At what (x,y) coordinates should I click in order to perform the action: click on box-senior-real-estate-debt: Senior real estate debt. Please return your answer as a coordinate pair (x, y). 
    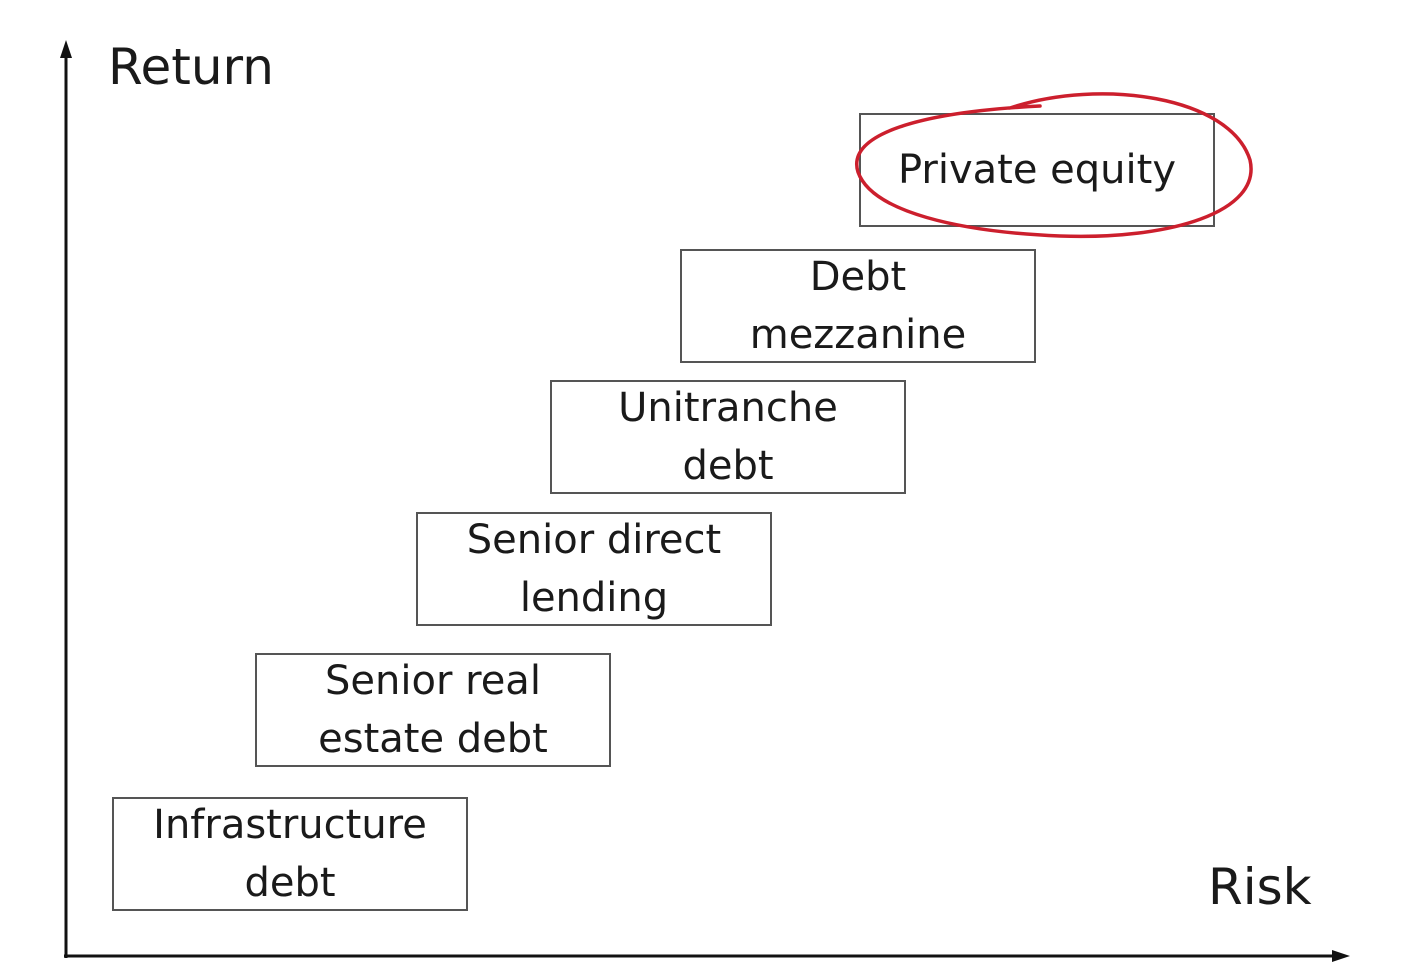
    Looking at the image, I should click on (433, 710).